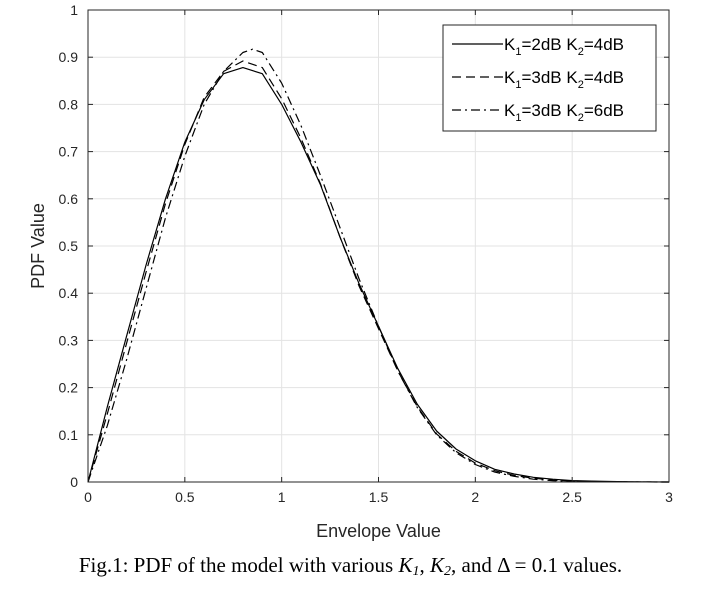 The image size is (701, 591). Describe the element at coordinates (69, 246) in the screenshot. I see `y-tick-label: 0.5` at that location.